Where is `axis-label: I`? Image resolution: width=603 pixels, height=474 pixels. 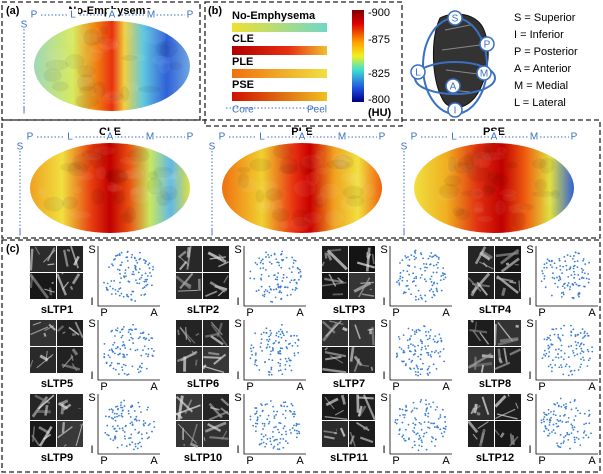
axis-label: I is located at coordinates (24, 111).